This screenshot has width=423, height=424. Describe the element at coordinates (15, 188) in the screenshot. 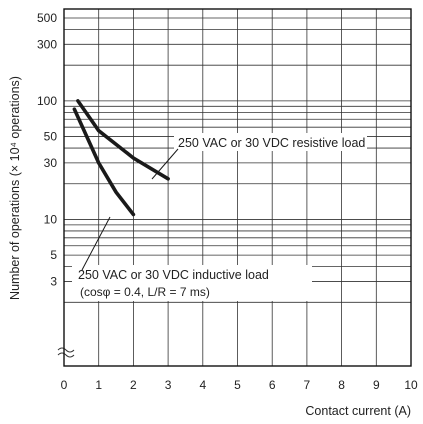

I see `y-axis-title: Number of operations (× 10⁴ operations)` at that location.